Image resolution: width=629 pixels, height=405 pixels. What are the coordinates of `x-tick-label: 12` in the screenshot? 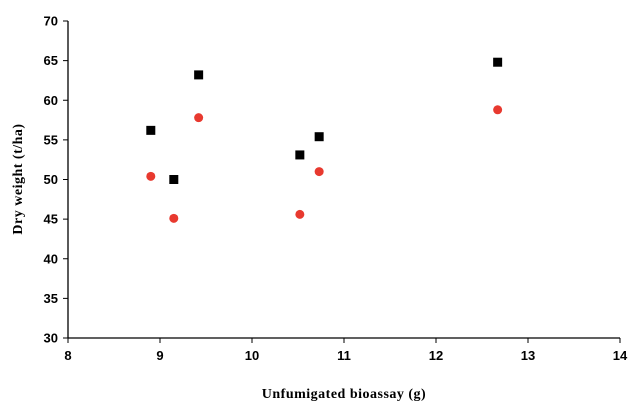 It's located at (436, 355).